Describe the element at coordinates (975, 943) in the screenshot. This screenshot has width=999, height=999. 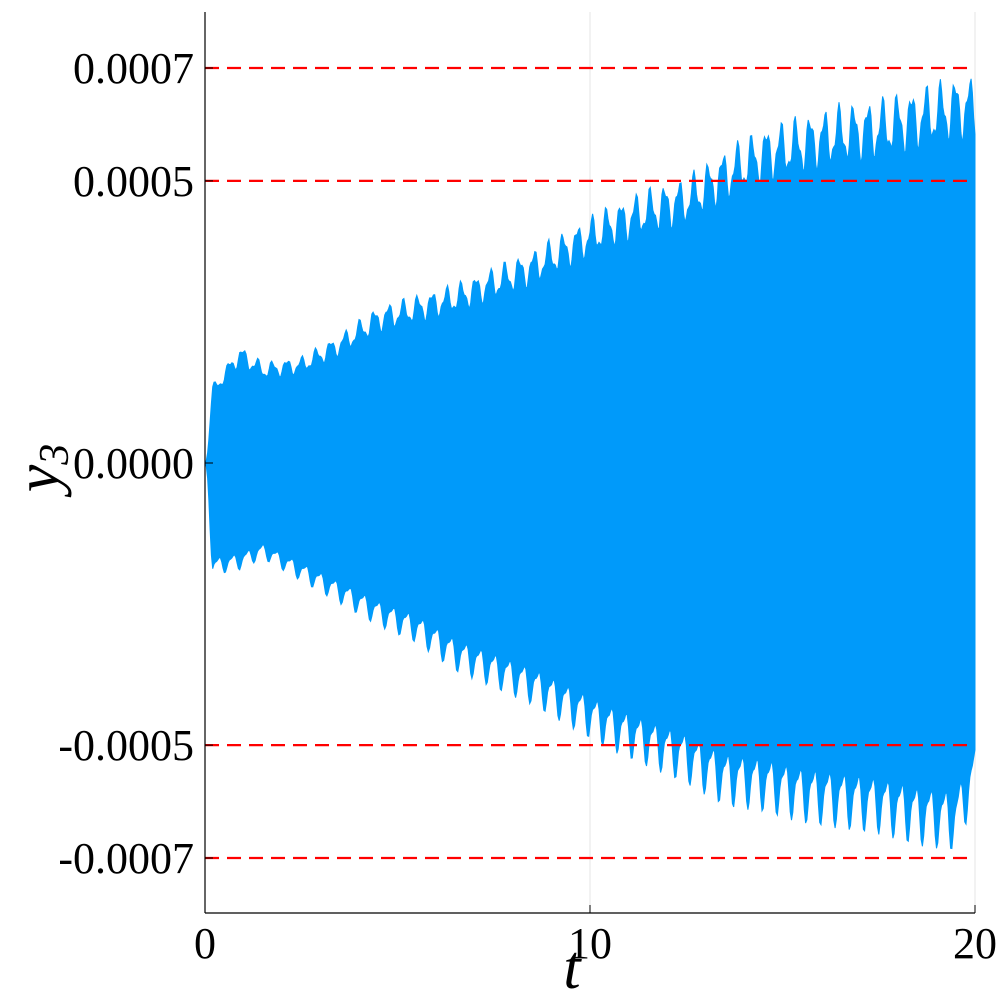
I see `x-tick-label-2: 20` at that location.